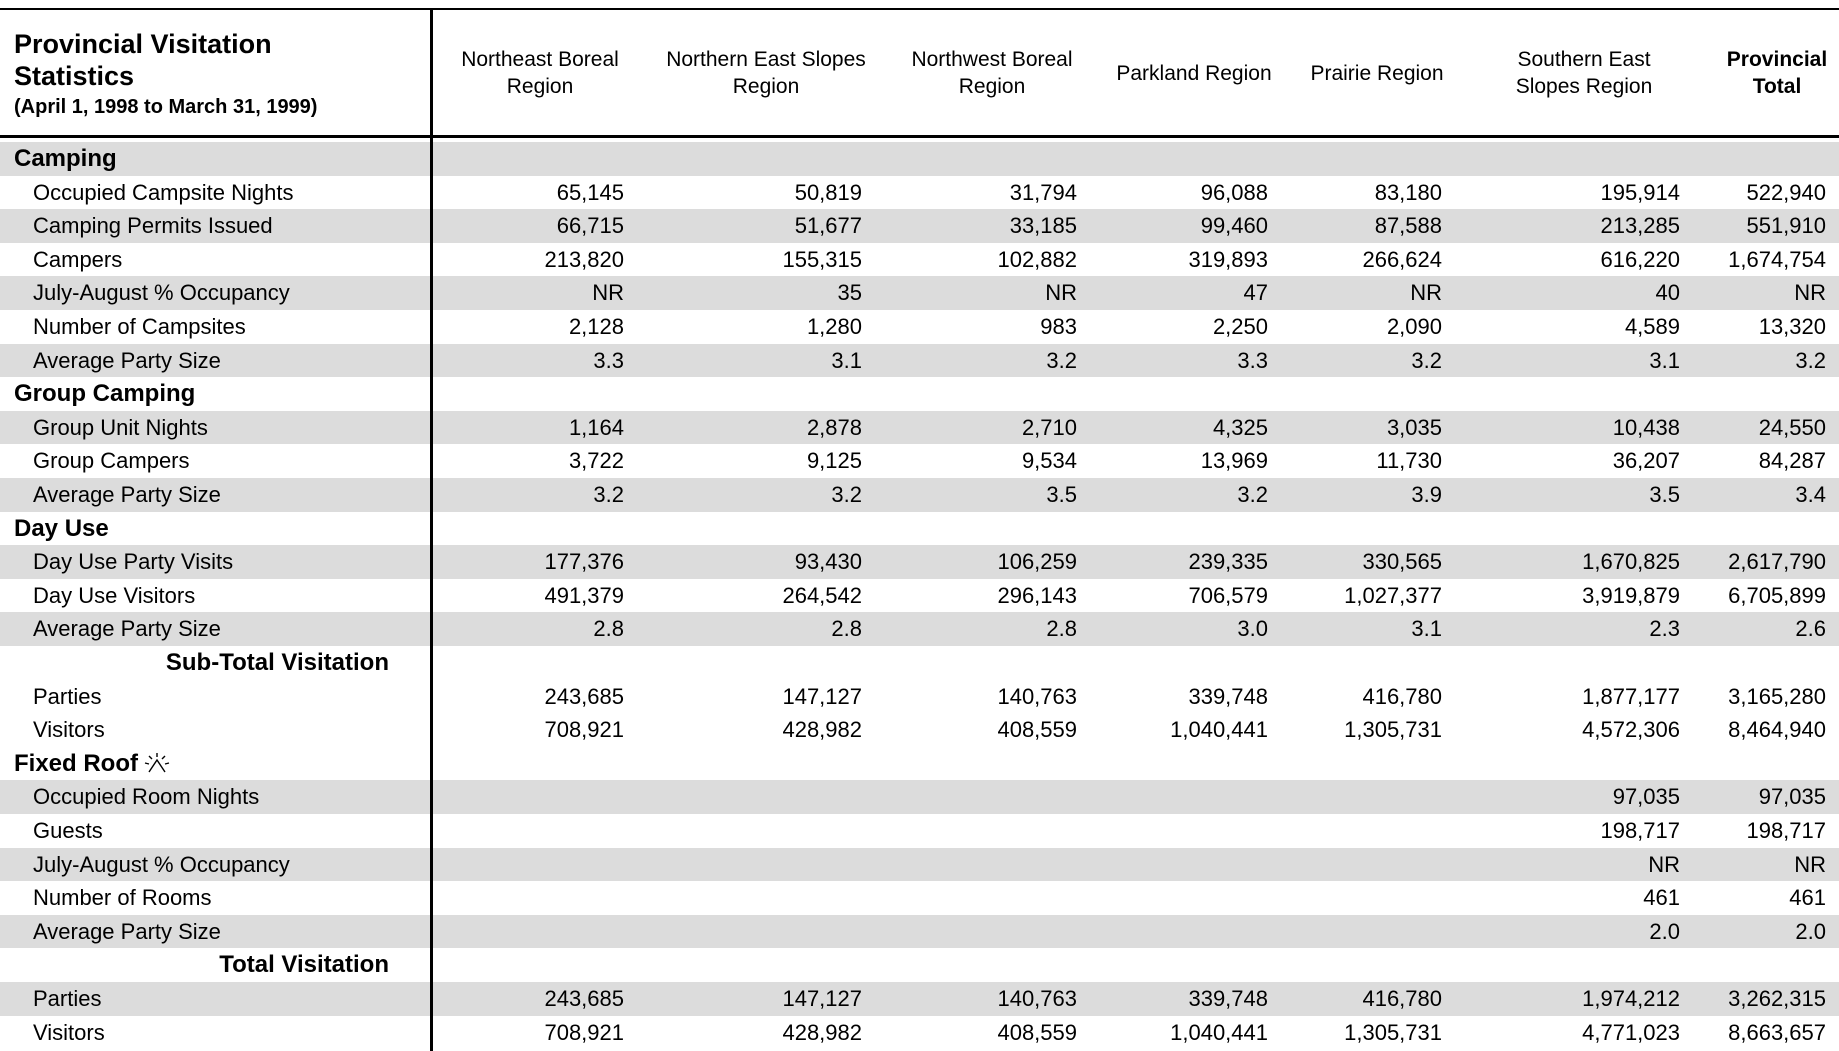  What do you see at coordinates (834, 461) in the screenshot?
I see `cell-value: 9,125` at bounding box center [834, 461].